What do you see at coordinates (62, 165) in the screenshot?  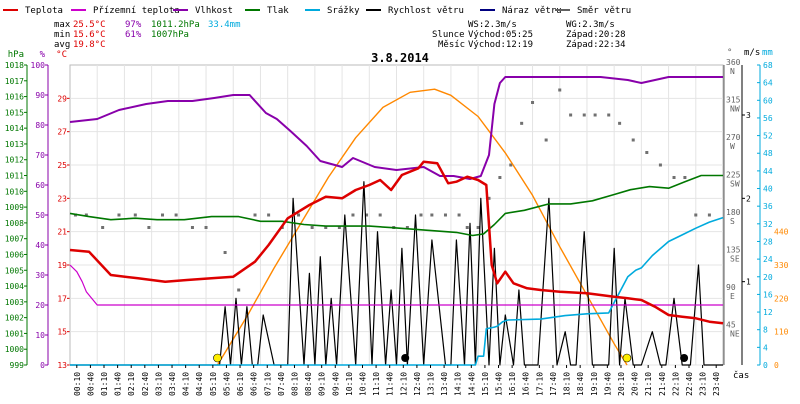 I see `temperature-axis-label: 25` at bounding box center [62, 165].